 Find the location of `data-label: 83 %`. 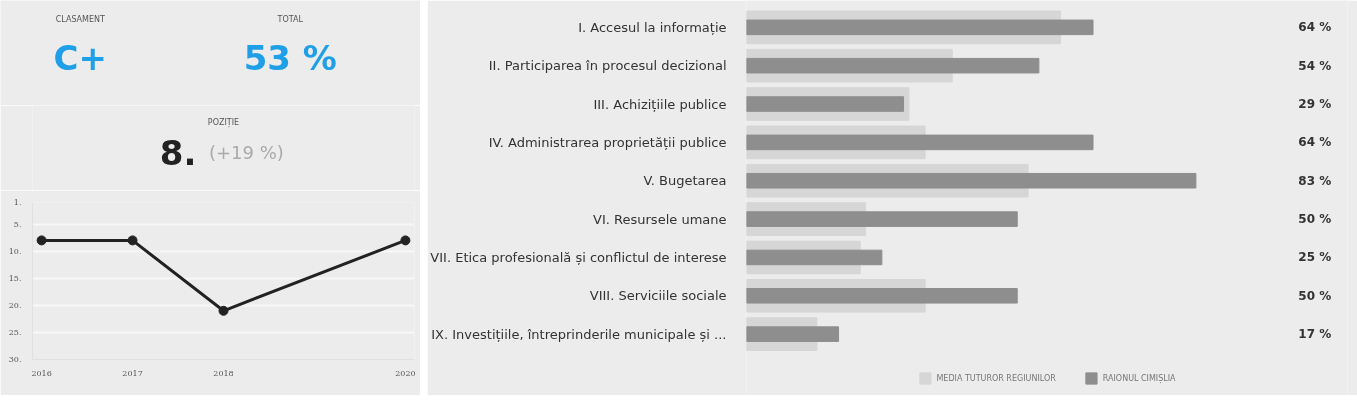

data-label: 83 % is located at coordinates (1315, 180).